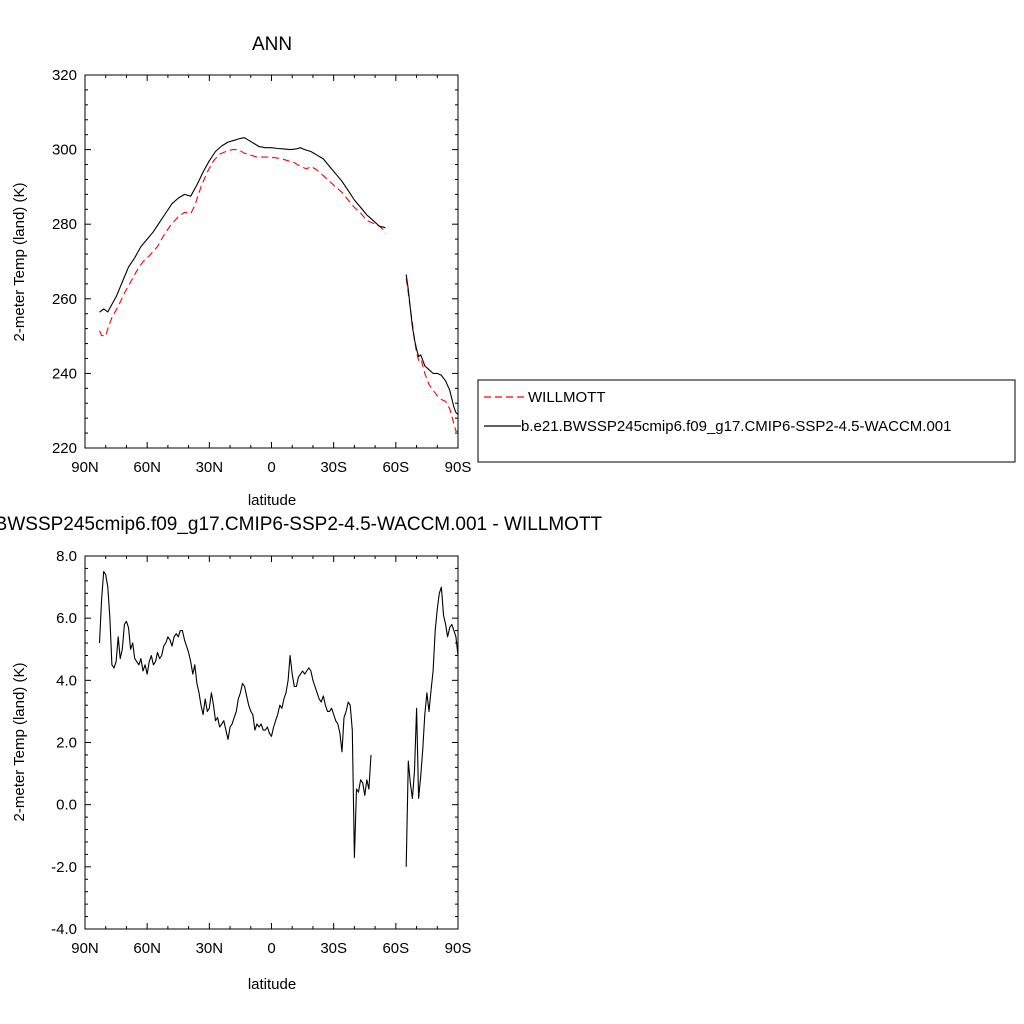 The height and width of the screenshot is (1024, 1024). What do you see at coordinates (458, 467) in the screenshot?
I see `top-x-tick-label: 90S` at bounding box center [458, 467].